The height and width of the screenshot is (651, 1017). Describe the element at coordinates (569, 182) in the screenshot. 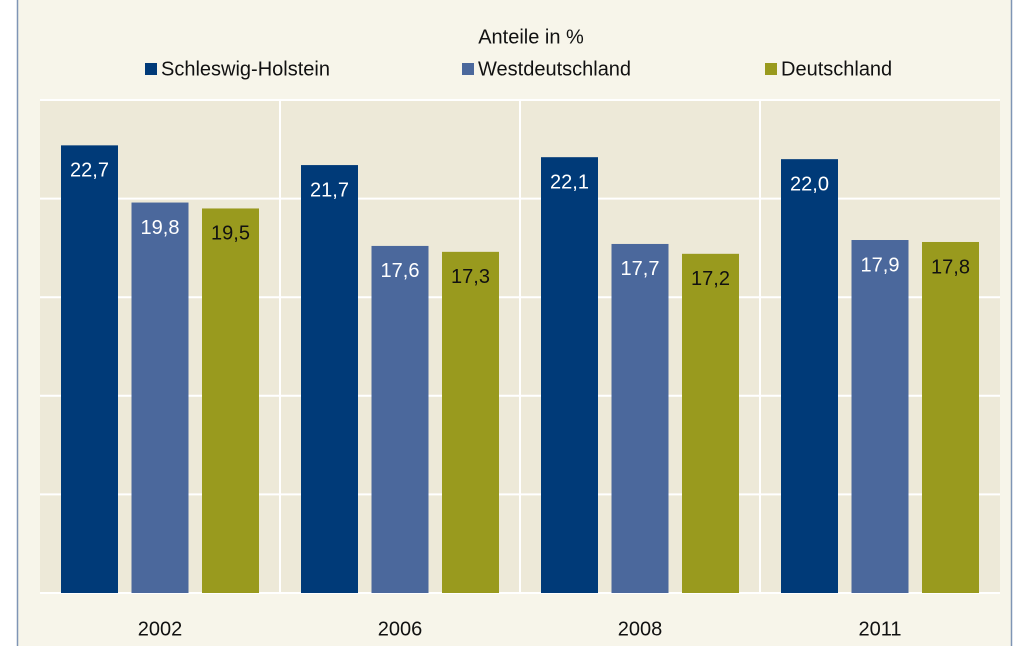

I see `value-label: 22,1` at that location.